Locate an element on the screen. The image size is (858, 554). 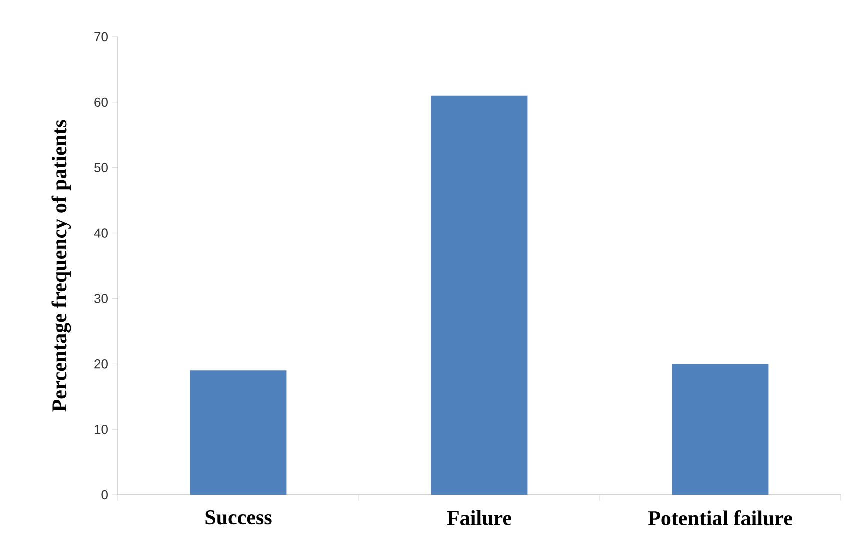
y-tick-label: 50 is located at coordinates (101, 167).